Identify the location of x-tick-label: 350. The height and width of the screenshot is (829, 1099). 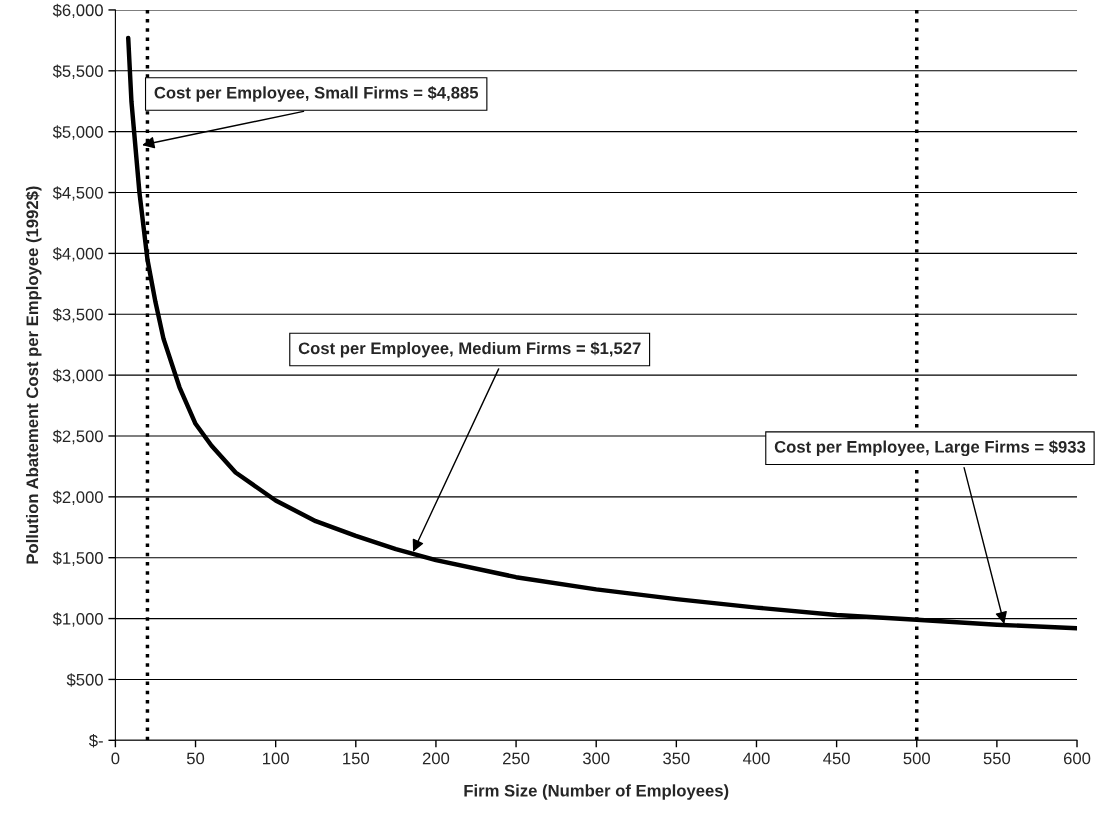
(676, 758).